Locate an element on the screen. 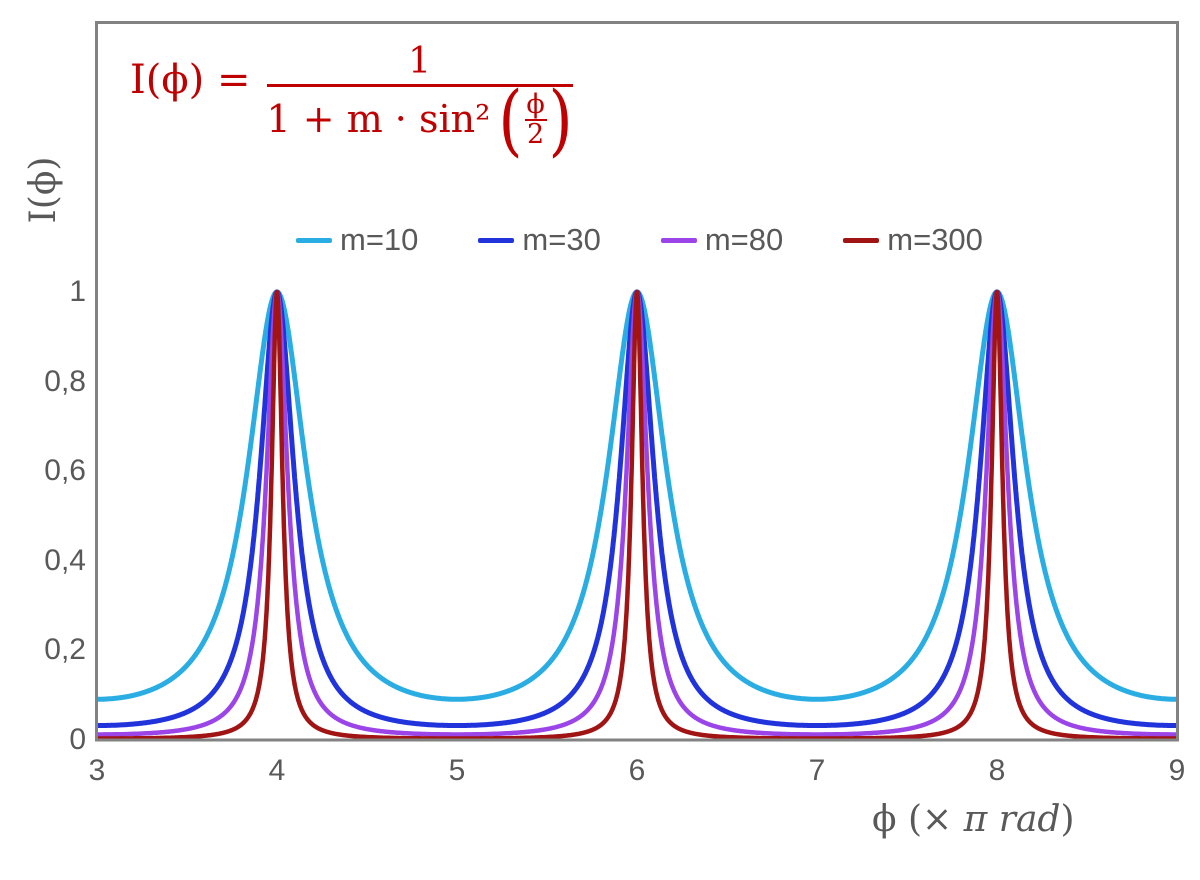  inner-fraction-bar is located at coordinates (535, 119).